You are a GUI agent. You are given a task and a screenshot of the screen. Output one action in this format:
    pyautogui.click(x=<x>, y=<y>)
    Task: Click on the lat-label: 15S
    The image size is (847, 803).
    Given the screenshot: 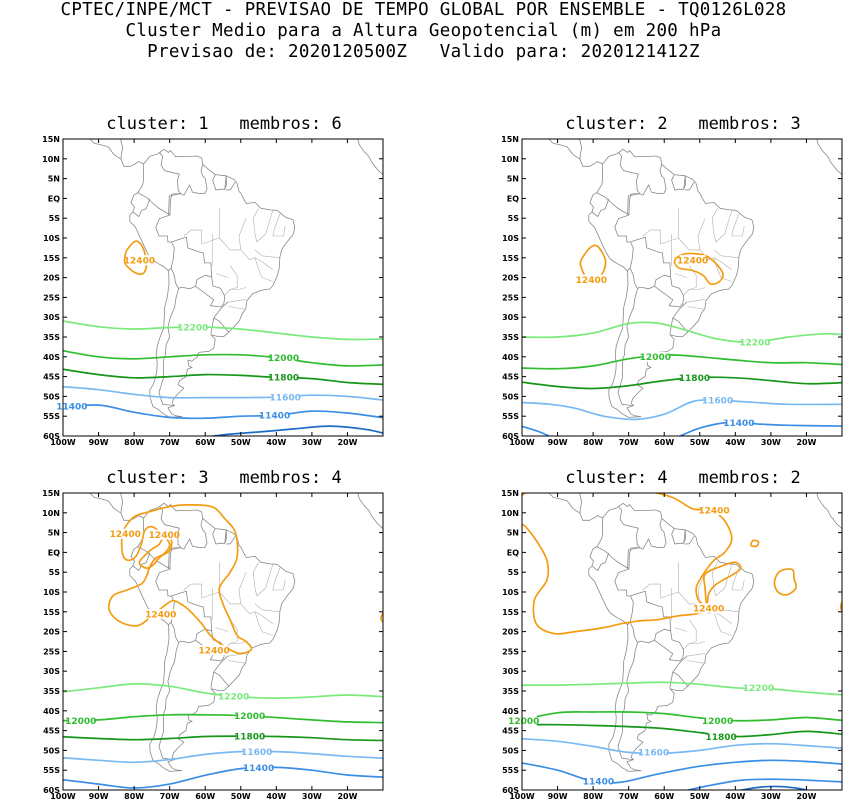 What is the action you would take?
    pyautogui.click(x=51, y=612)
    